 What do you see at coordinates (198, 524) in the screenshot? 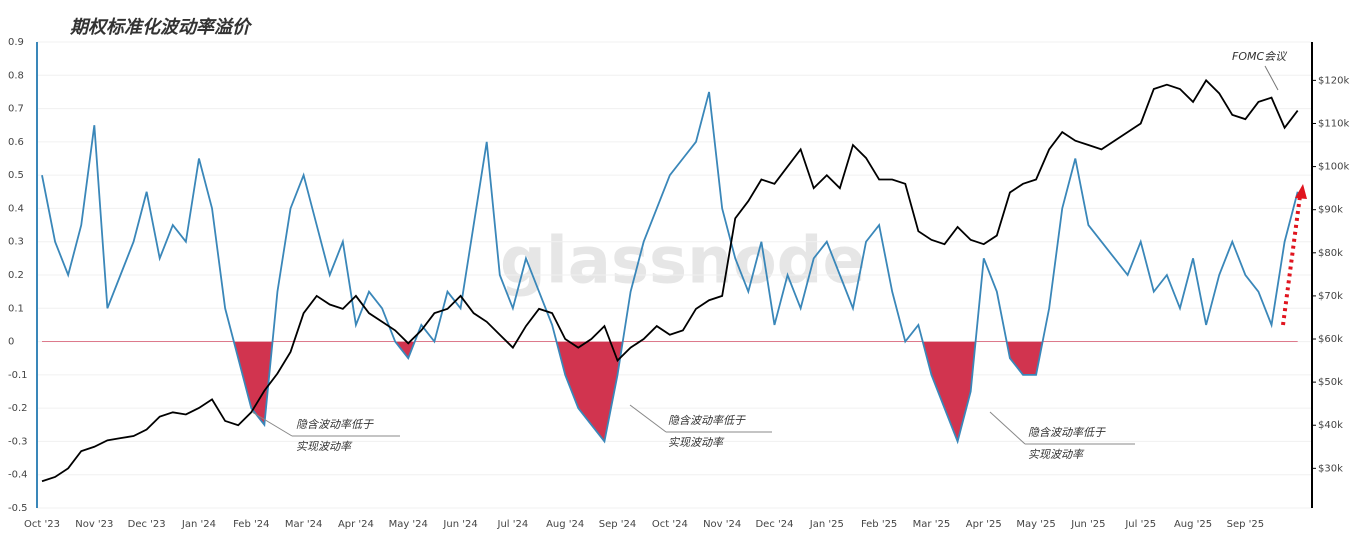
I see `x-tick-label: Jan '24` at bounding box center [198, 524].